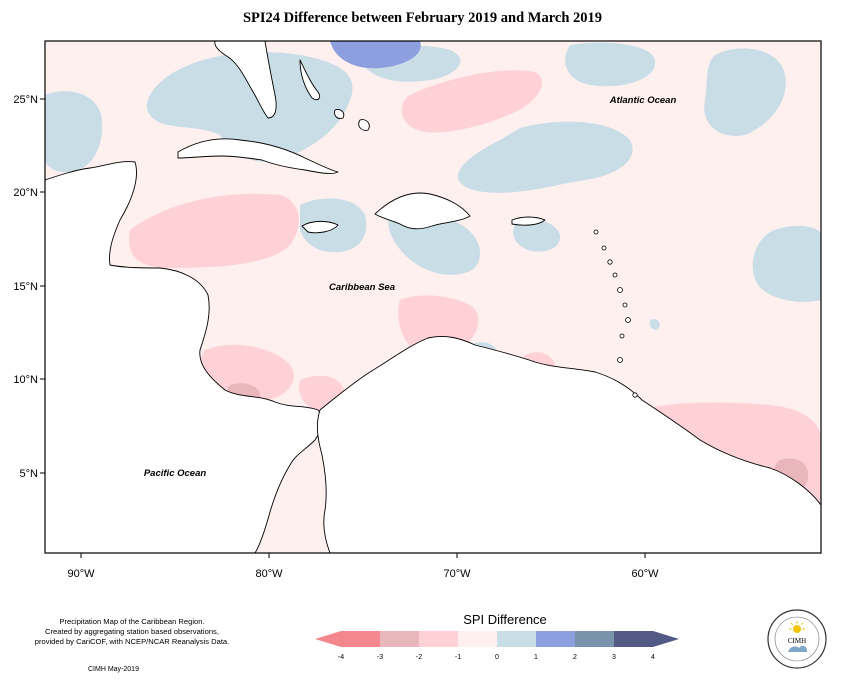 The height and width of the screenshot is (684, 845). What do you see at coordinates (310, 80) in the screenshot?
I see `land-bahamas` at bounding box center [310, 80].